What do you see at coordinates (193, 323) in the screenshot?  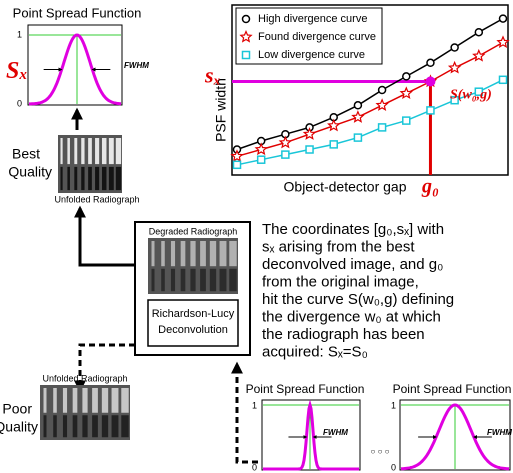 I see `method-box` at bounding box center [193, 323].